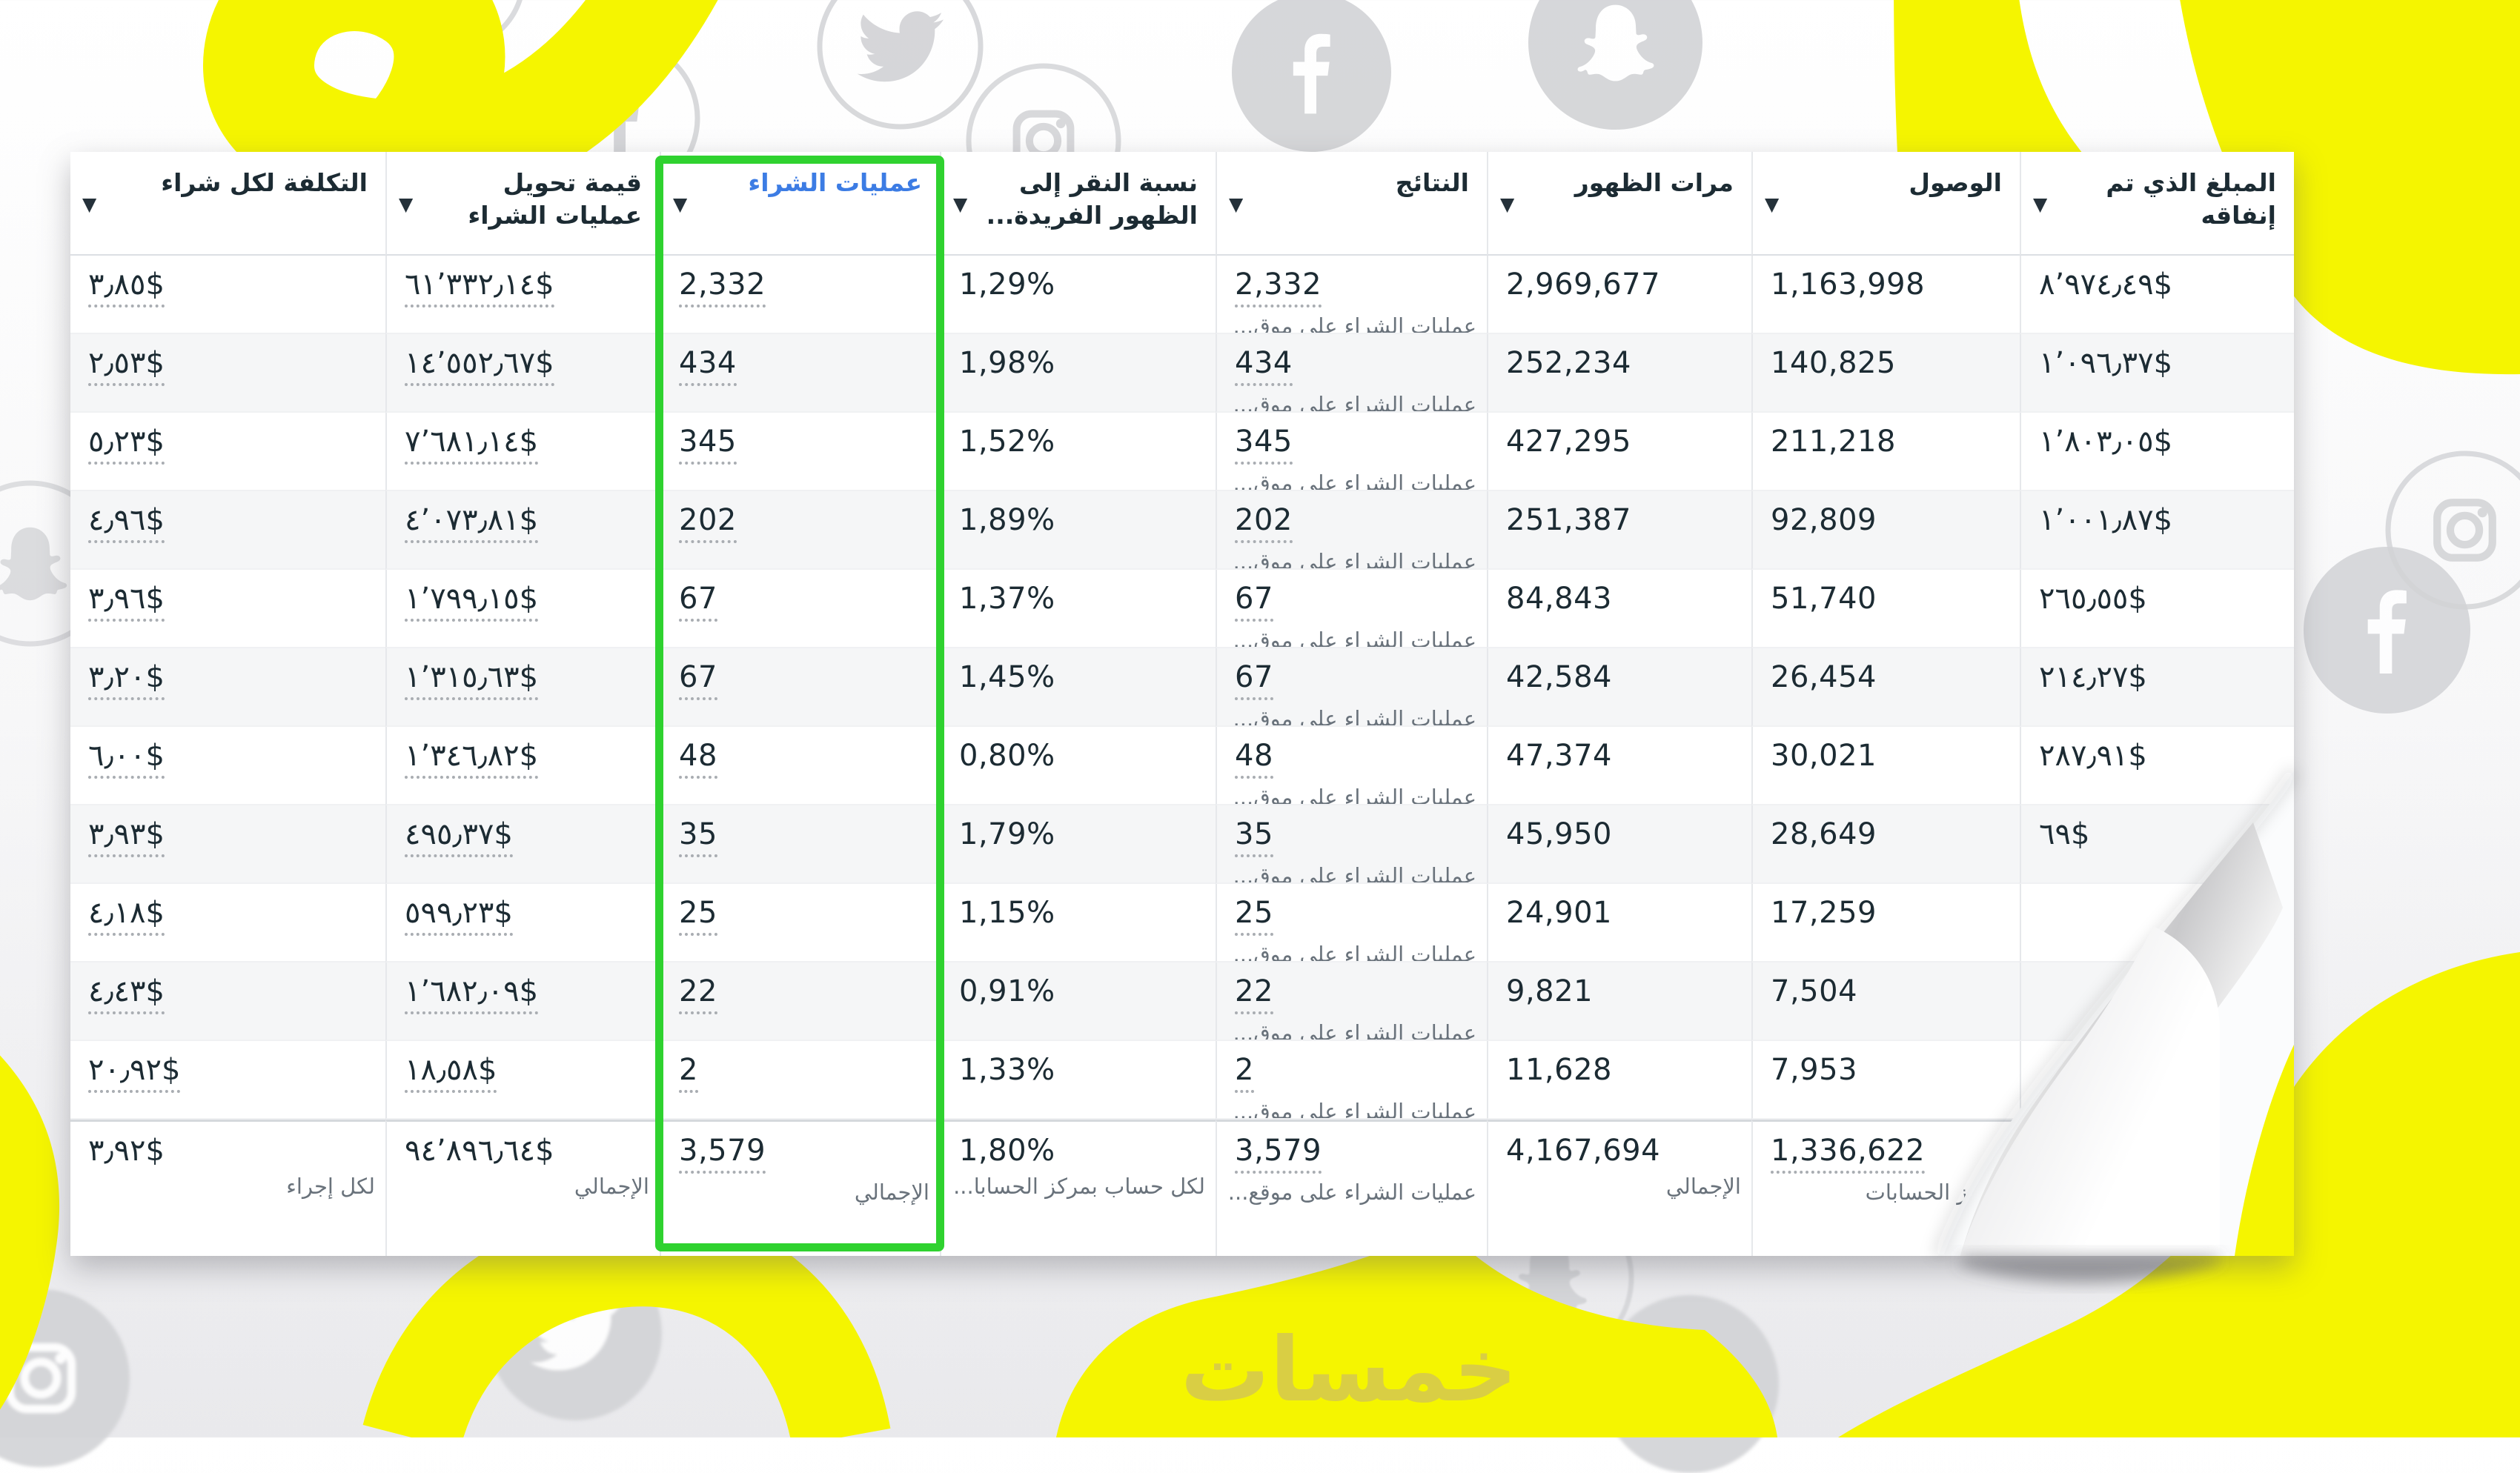  Describe the element at coordinates (1007, 363) in the screenshot. I see `cell-value: 1,98%` at that location.